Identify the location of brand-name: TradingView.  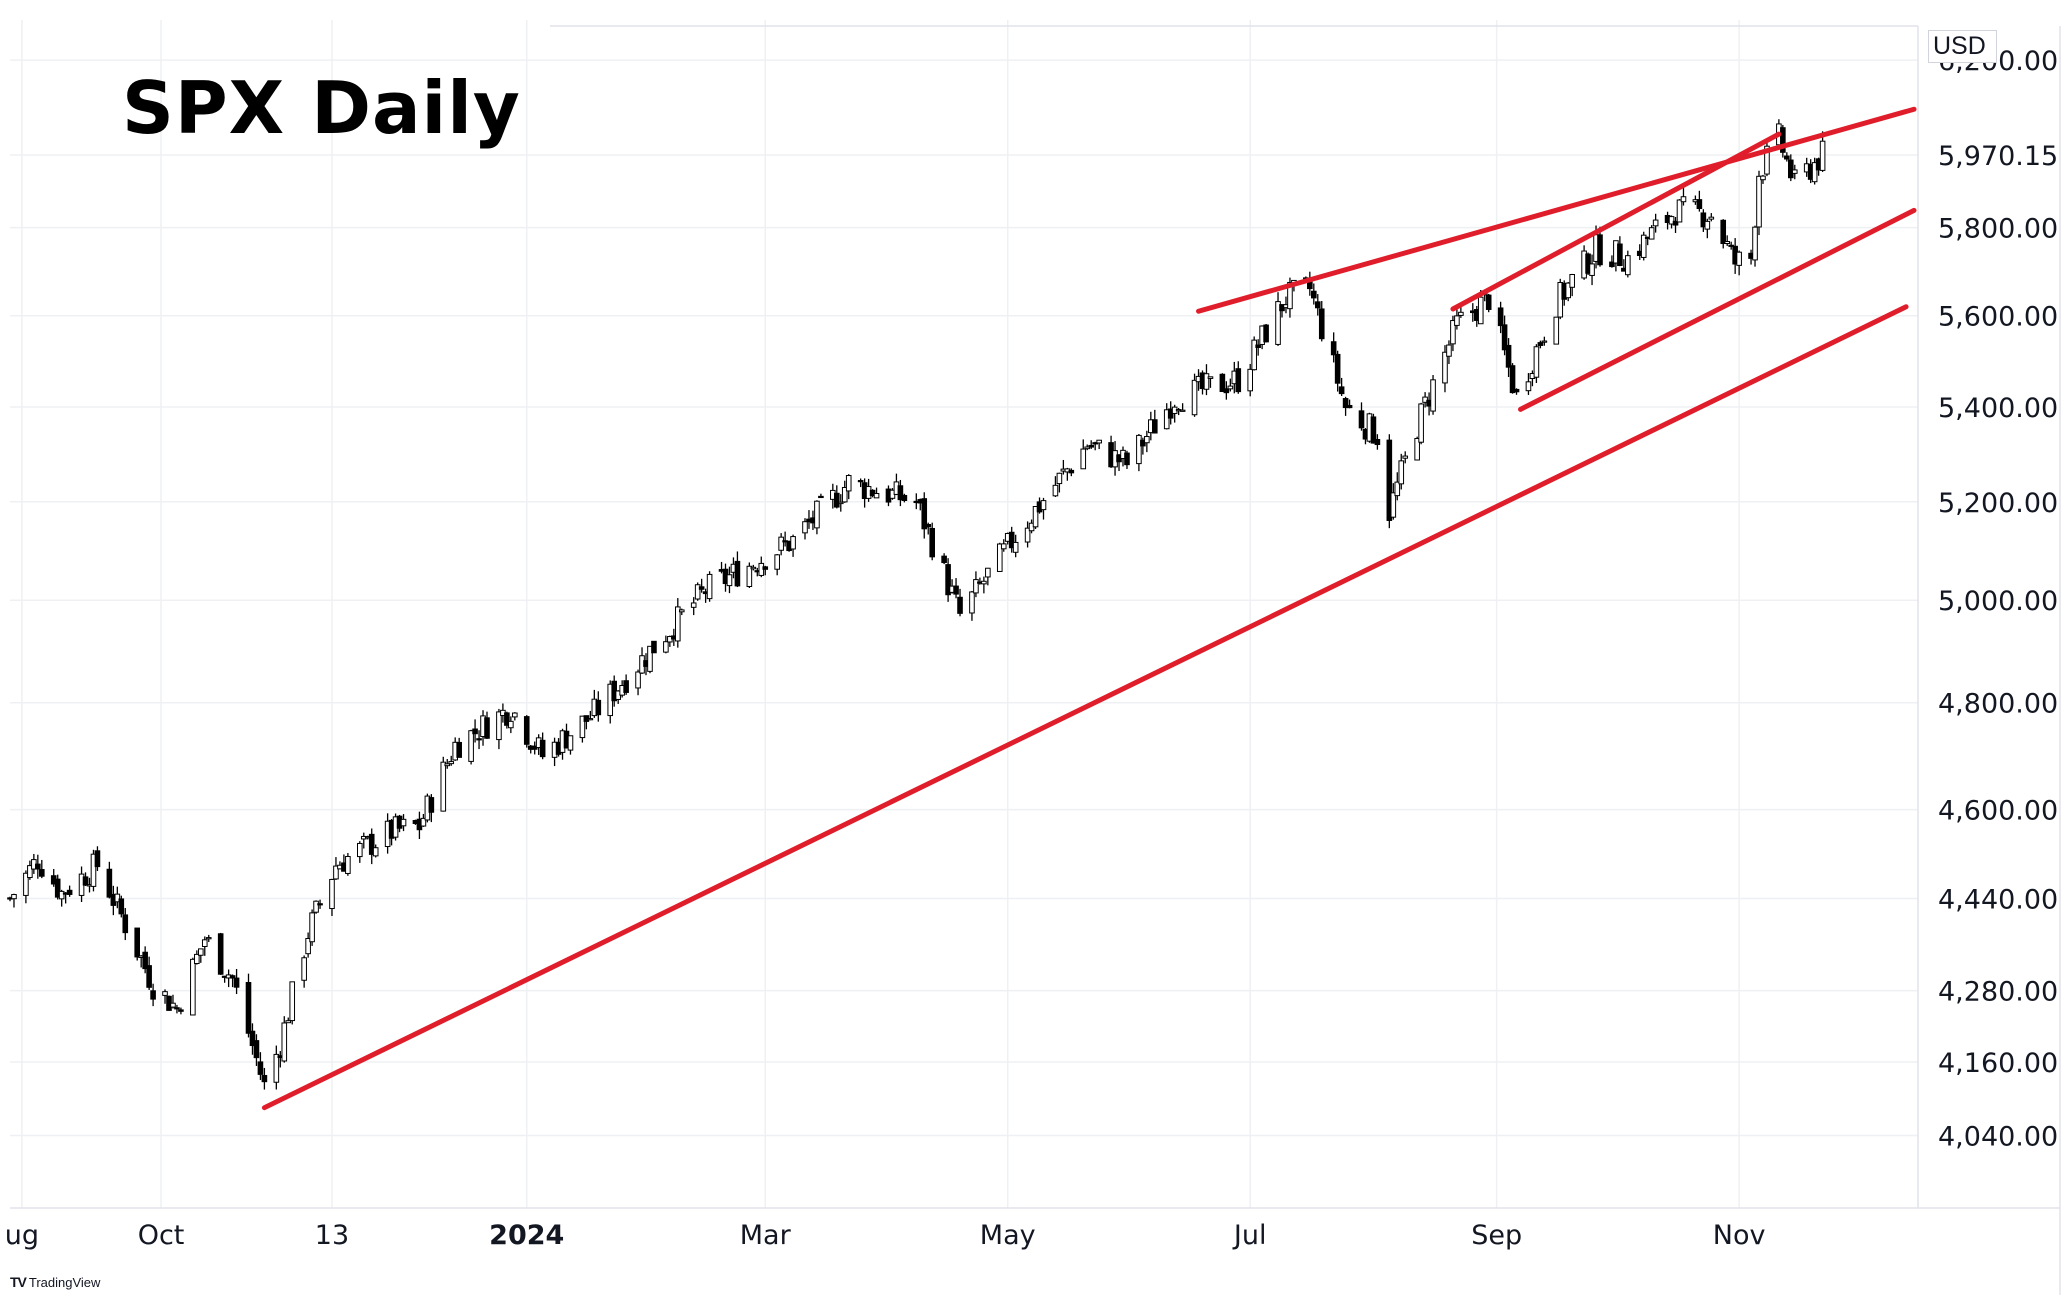
(64, 1282).